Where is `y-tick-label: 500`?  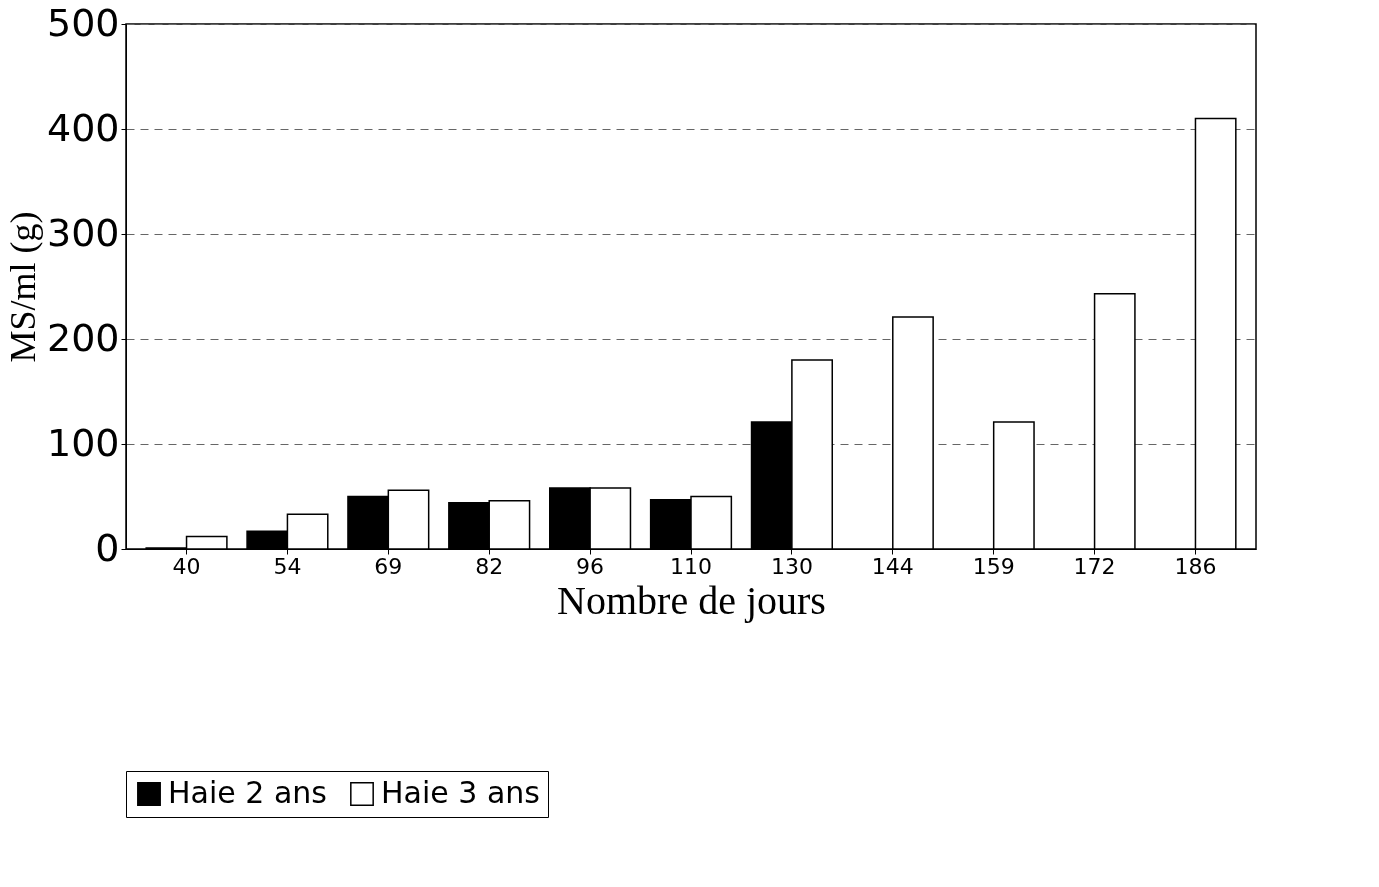 y-tick-label: 500 is located at coordinates (83, 22).